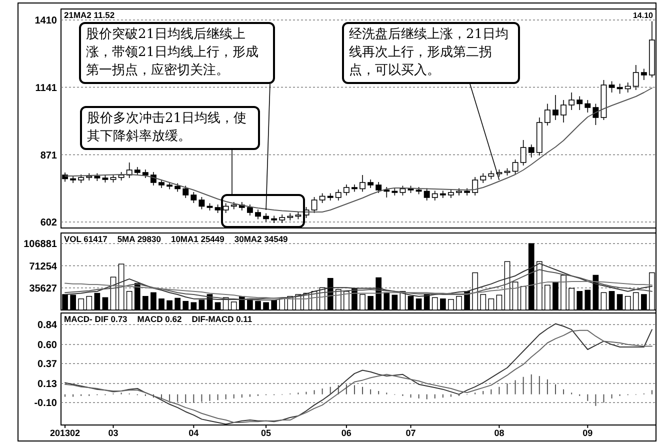 The image size is (661, 446). Describe the element at coordinates (43, 288) in the screenshot. I see `y-tick-label: 35627` at that location.